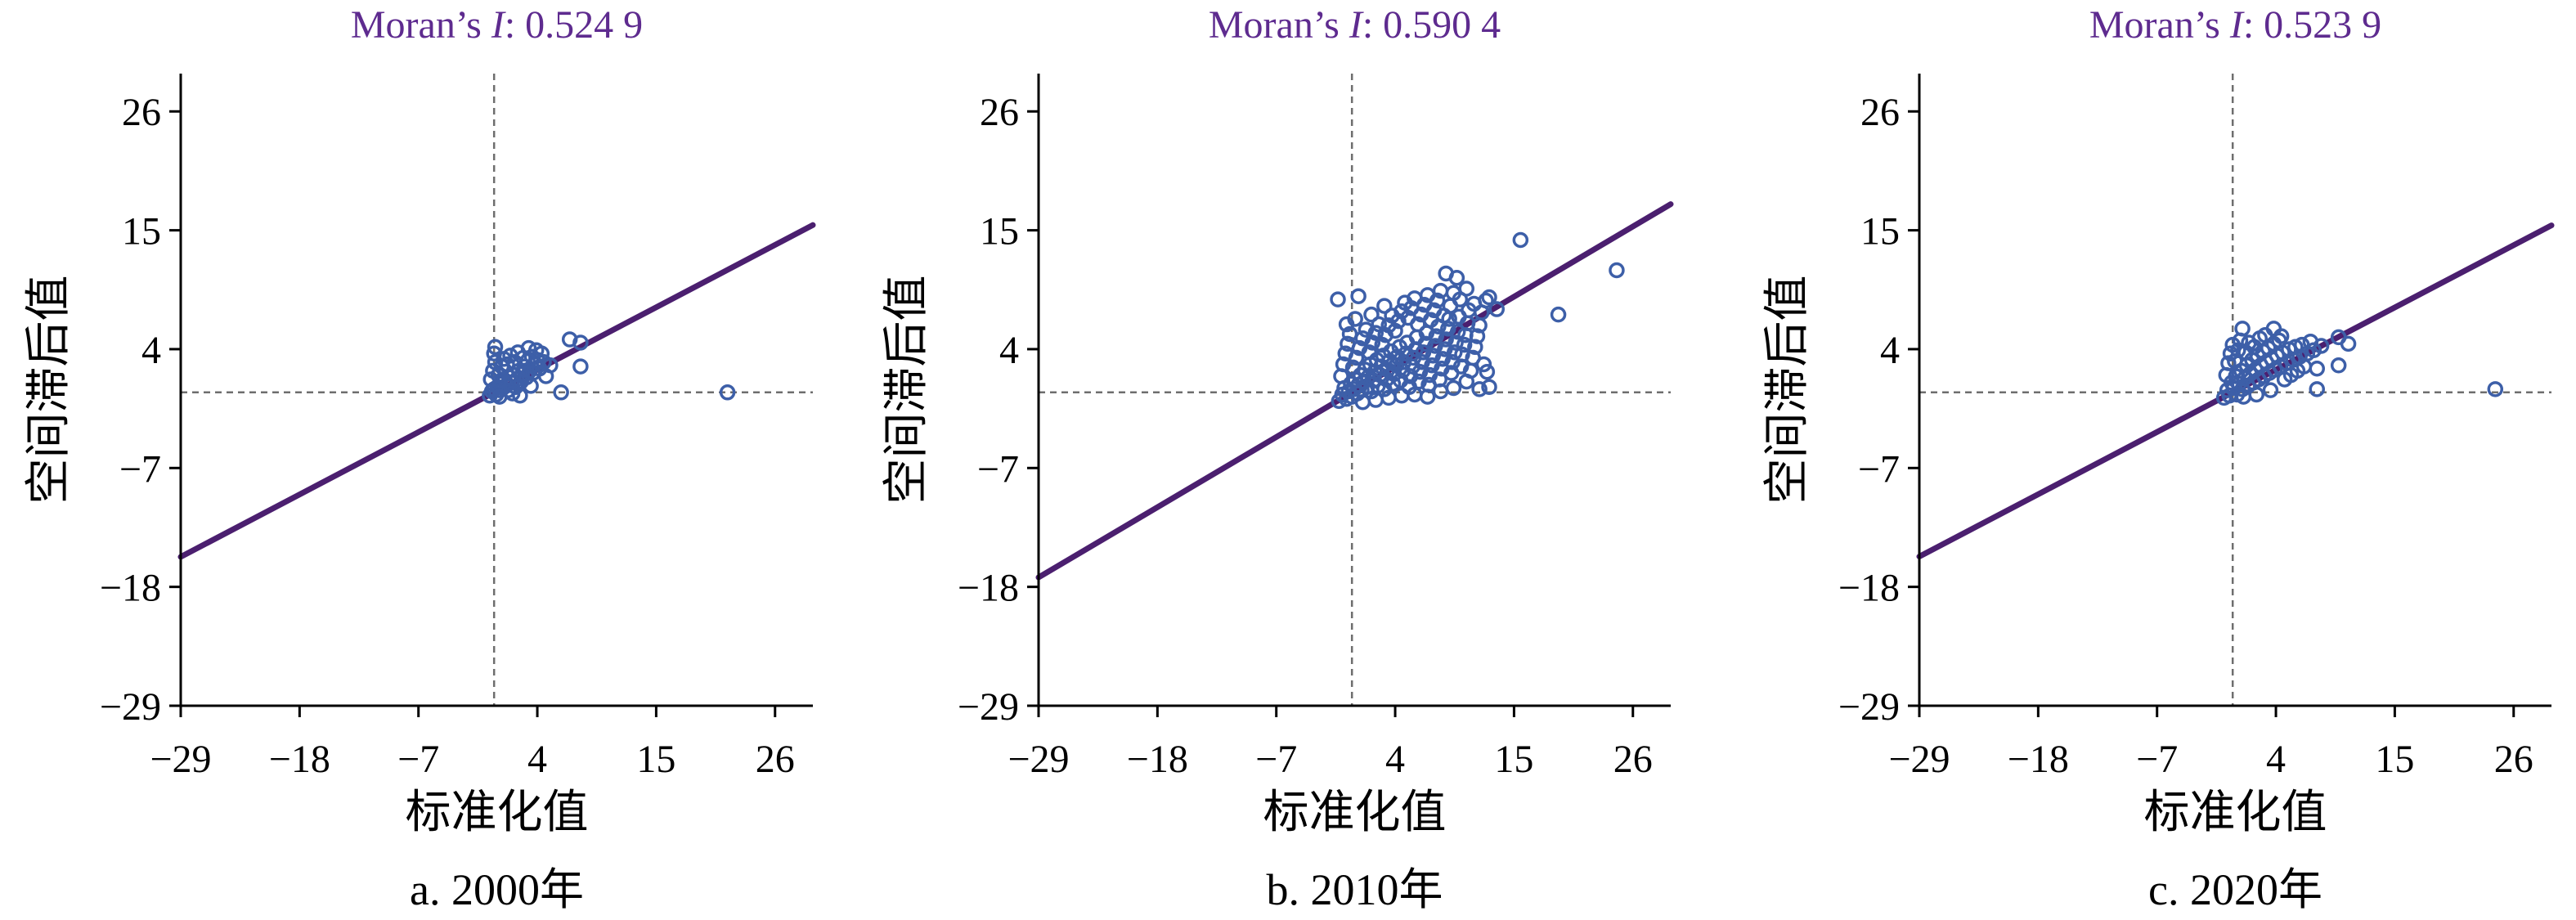  I want to click on x-axis-title: 标准化值, so click(2236, 813).